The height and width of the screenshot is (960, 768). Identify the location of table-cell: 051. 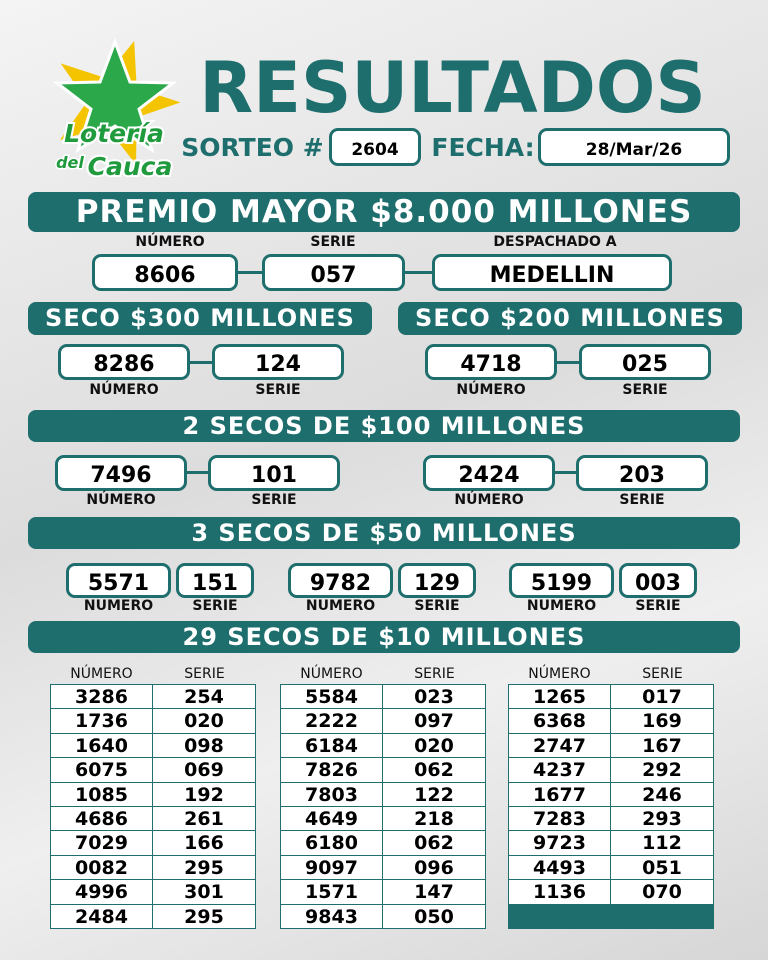
(662, 867).